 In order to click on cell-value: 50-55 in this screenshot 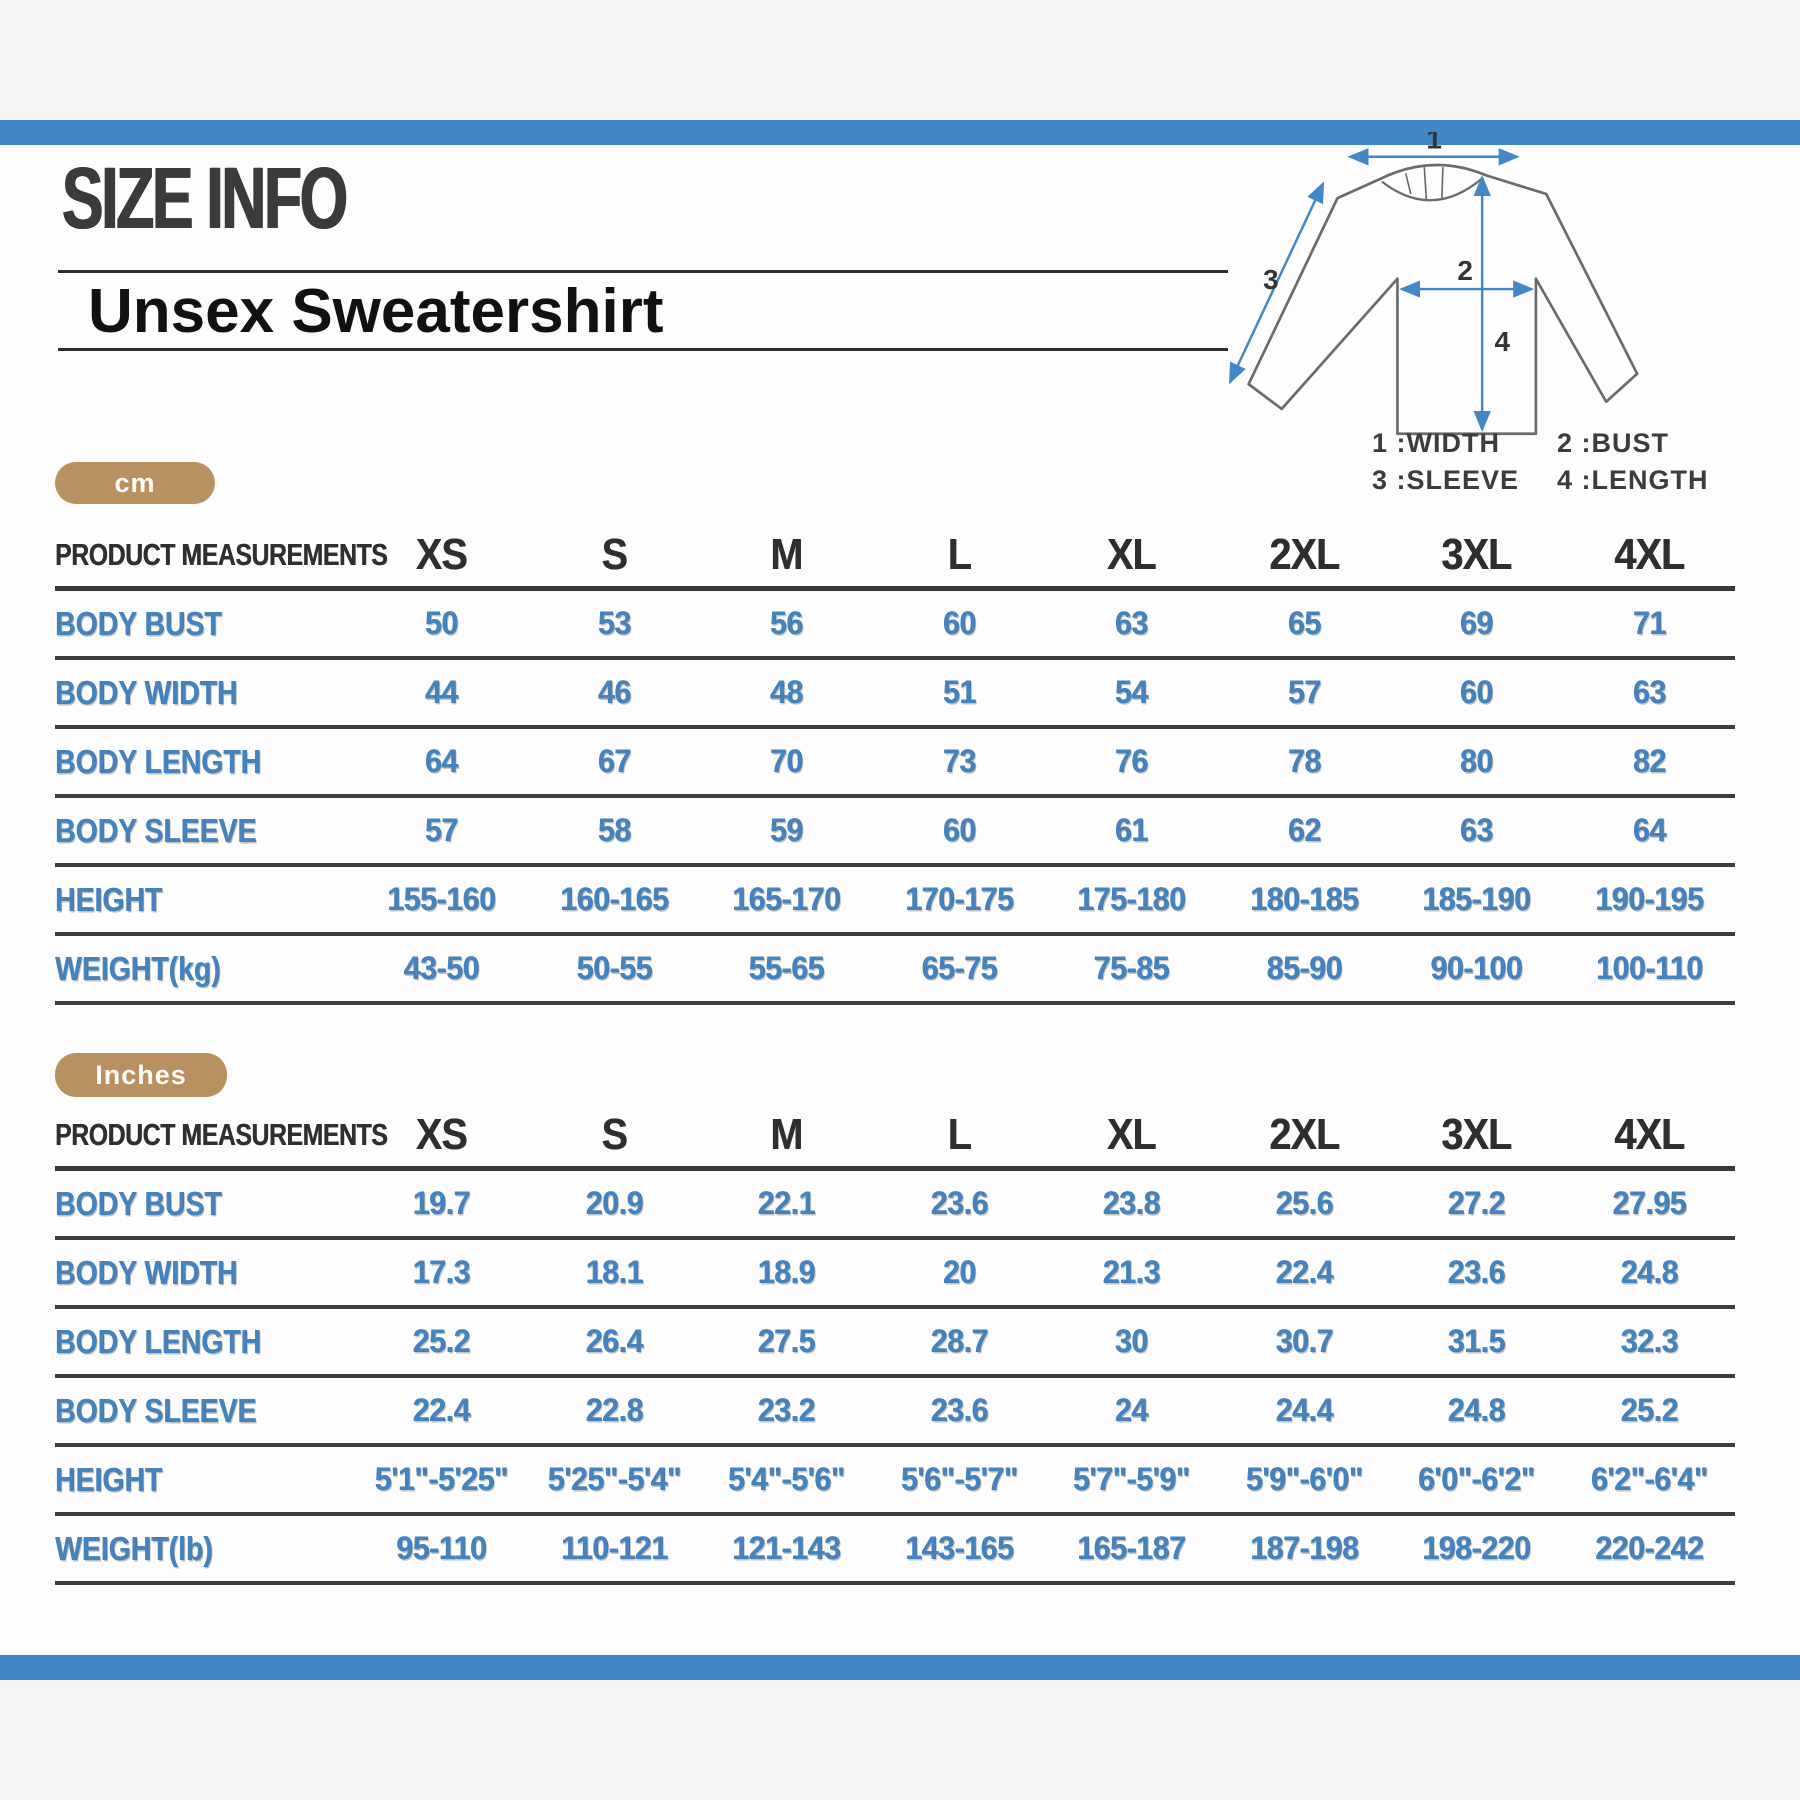, I will do `click(614, 968)`.